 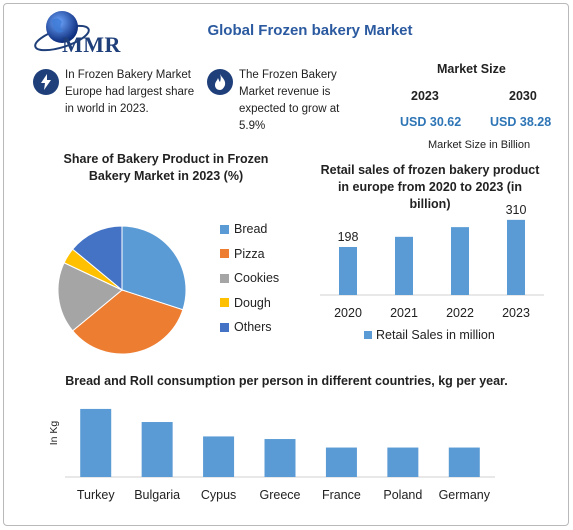 I want to click on bar-turkey, so click(x=96, y=442).